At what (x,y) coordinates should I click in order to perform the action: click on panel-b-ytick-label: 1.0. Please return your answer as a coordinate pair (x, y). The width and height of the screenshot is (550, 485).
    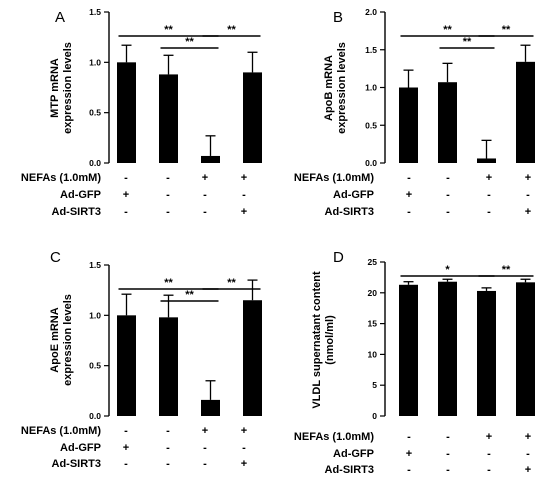
    Looking at the image, I should click on (371, 88).